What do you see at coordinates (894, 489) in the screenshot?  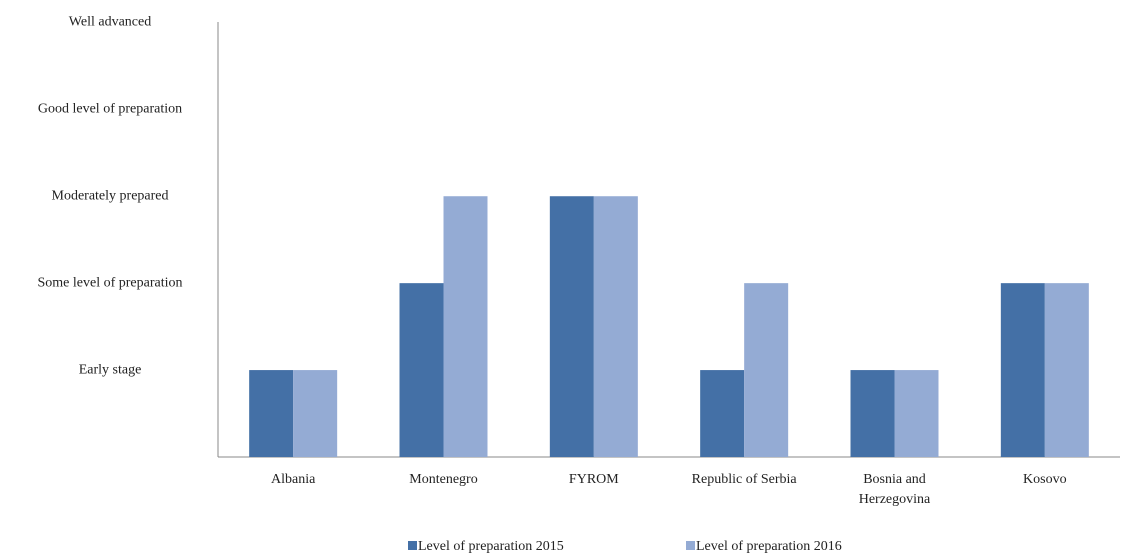 I see `x-tick-label: Bosnia and Herzegovina` at bounding box center [894, 489].